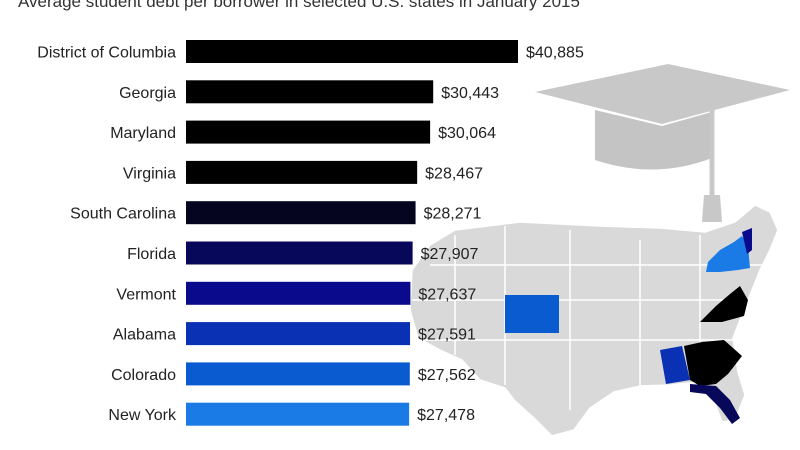 This screenshot has height=450, width=800. Describe the element at coordinates (447, 375) in the screenshot. I see `value-label-colorado: $27,562` at that location.